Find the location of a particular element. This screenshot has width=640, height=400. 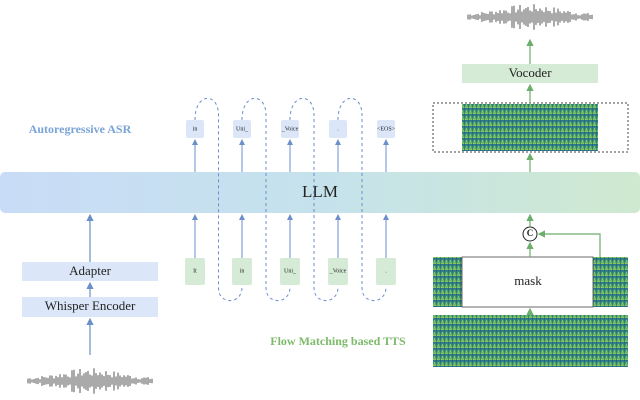

vocoder-box is located at coordinates (530, 73).